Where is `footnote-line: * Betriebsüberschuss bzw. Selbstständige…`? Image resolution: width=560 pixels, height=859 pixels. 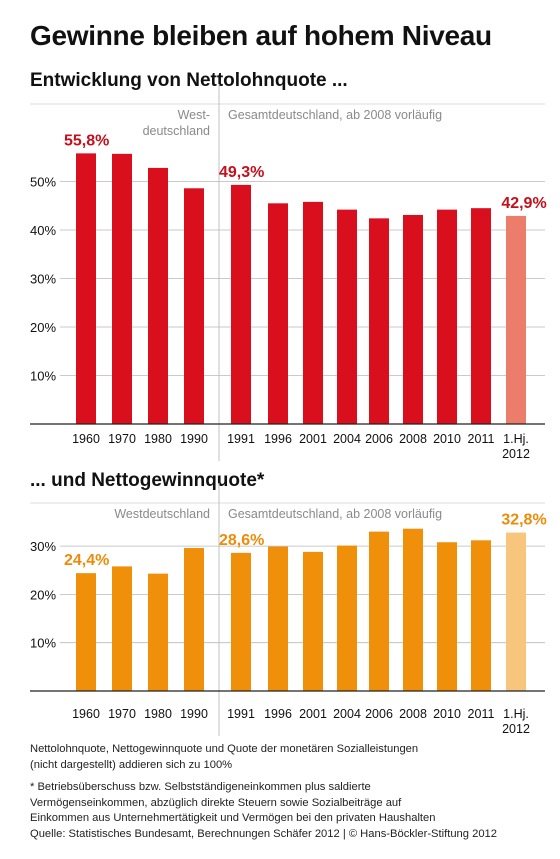
footnote-line: * Betriebsüberschuss bzw. Selbstständige… is located at coordinates (200, 787).